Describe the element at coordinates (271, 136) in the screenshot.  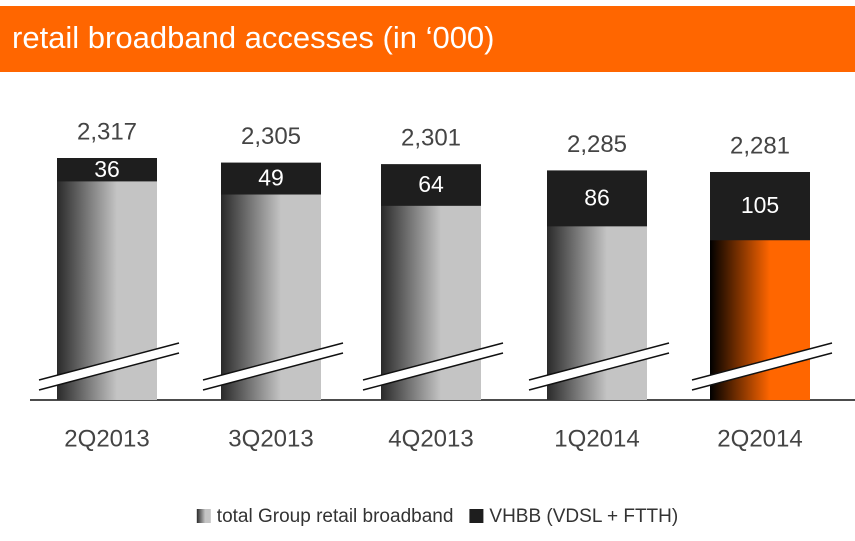
I see `total-label: 2,305` at that location.